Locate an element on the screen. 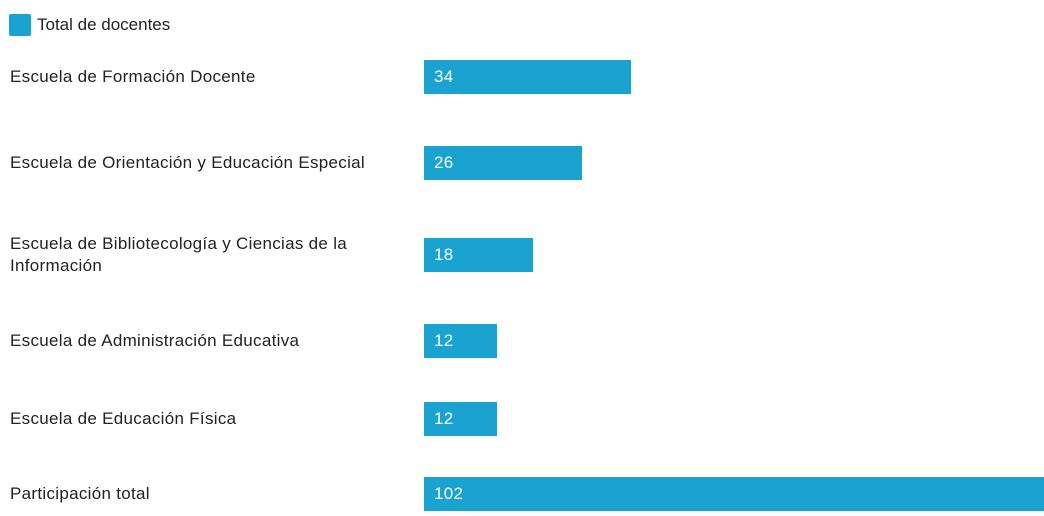  legend-swatch is located at coordinates (20, 25).